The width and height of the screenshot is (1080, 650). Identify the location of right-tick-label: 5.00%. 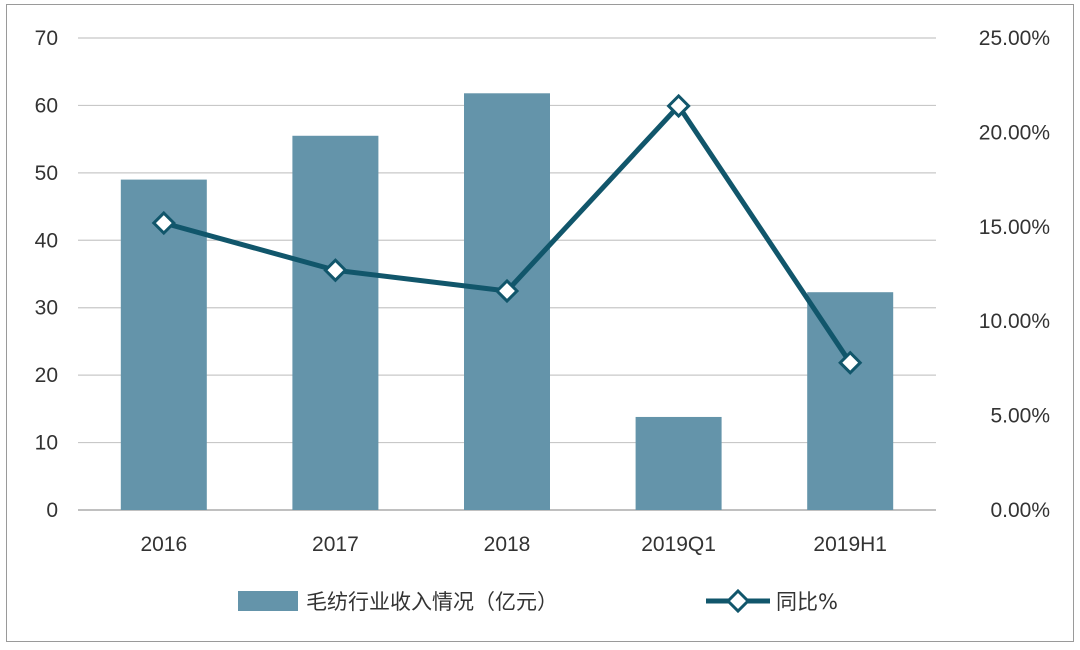
(1020, 416).